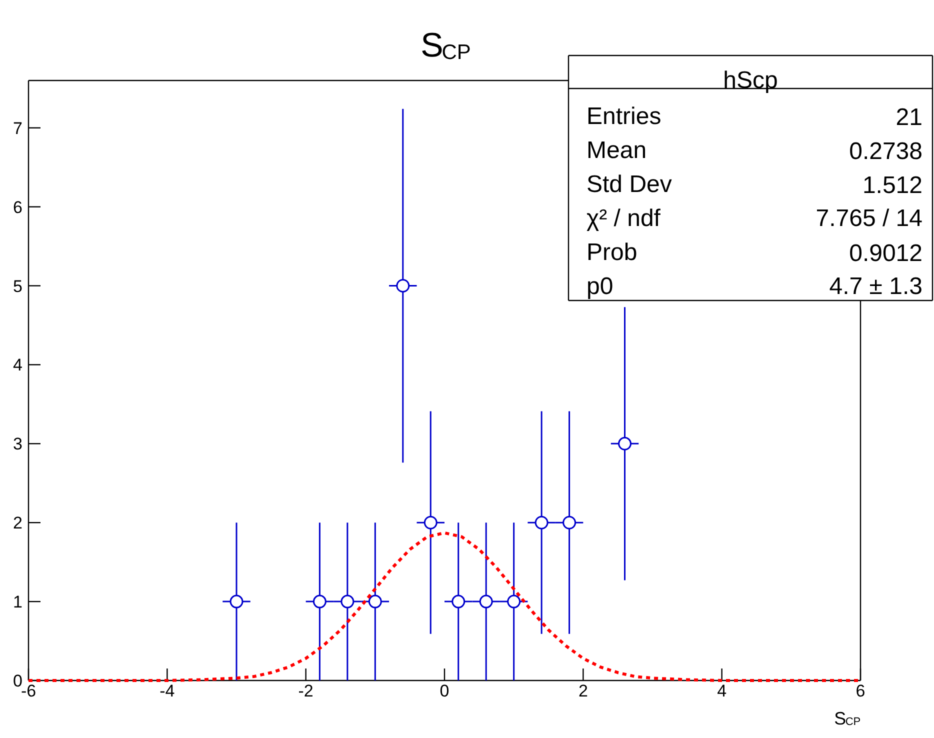 The image size is (934, 738). Describe the element at coordinates (18, 602) in the screenshot. I see `y-tick-label: 1` at that location.